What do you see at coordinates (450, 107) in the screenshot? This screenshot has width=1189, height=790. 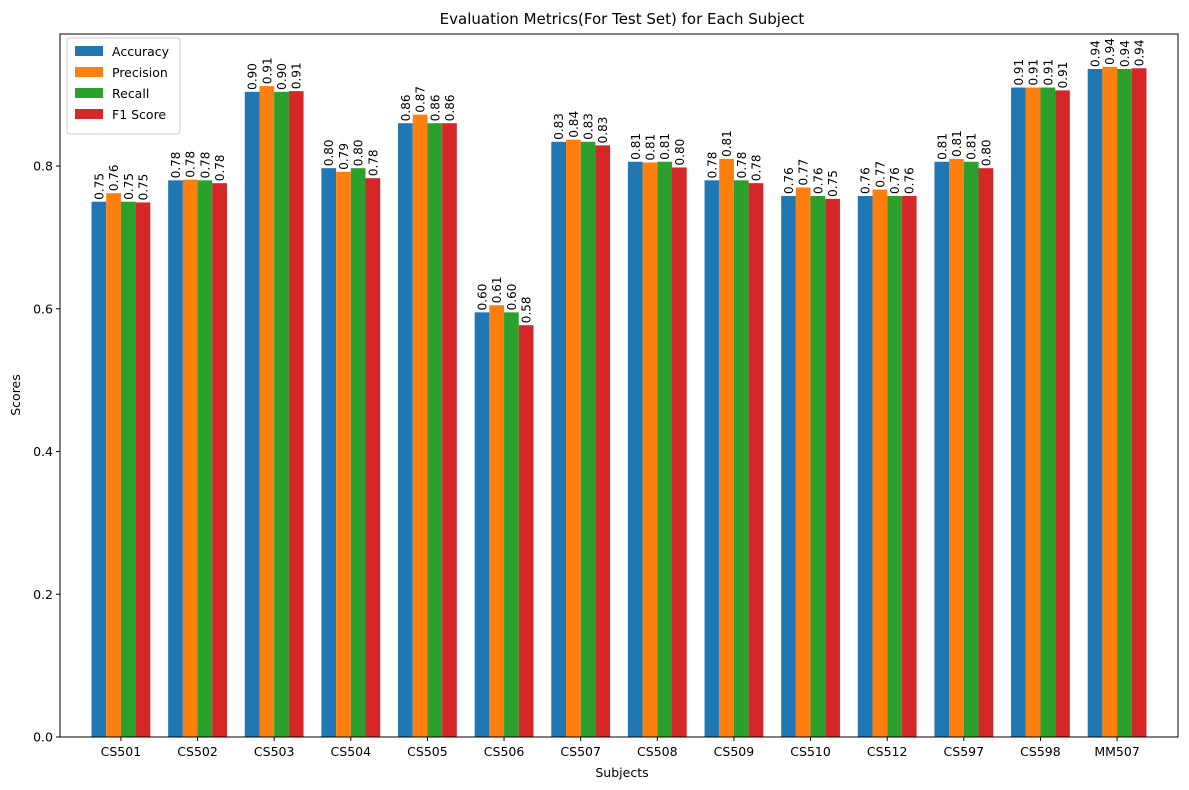 I see `data-label: 0.86` at bounding box center [450, 107].